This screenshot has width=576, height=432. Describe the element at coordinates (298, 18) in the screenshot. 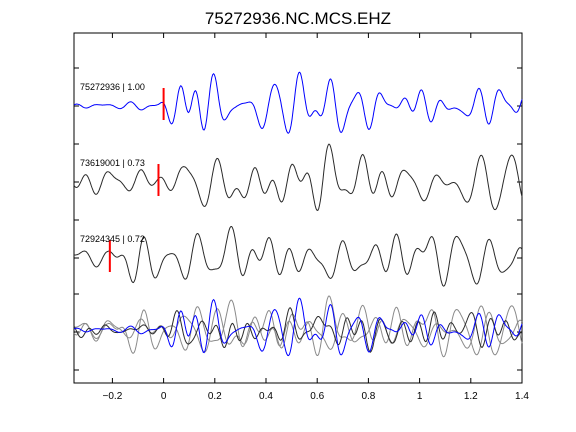

I see `chart-title: 75272936.NC.MCS.EHZ` at that location.